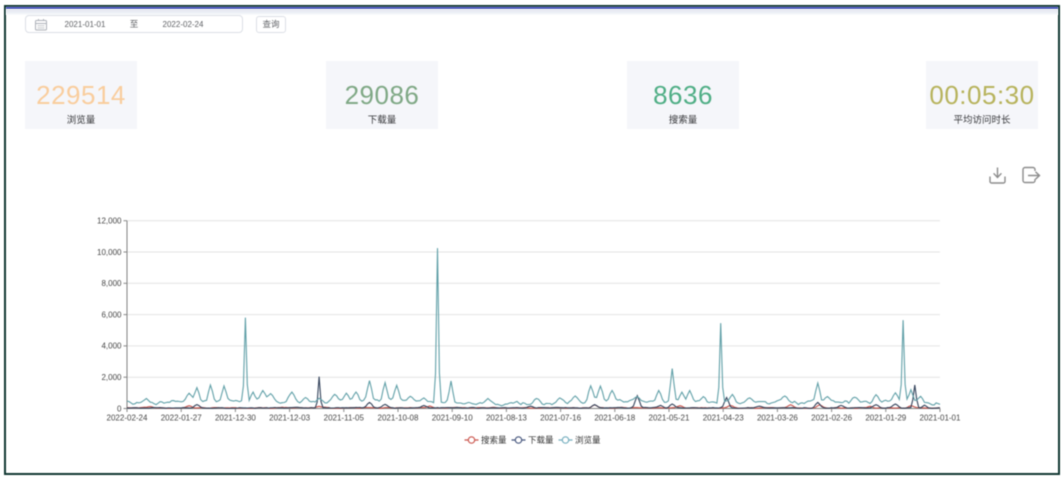  I want to click on svg-text: 8,000, so click(111, 283).